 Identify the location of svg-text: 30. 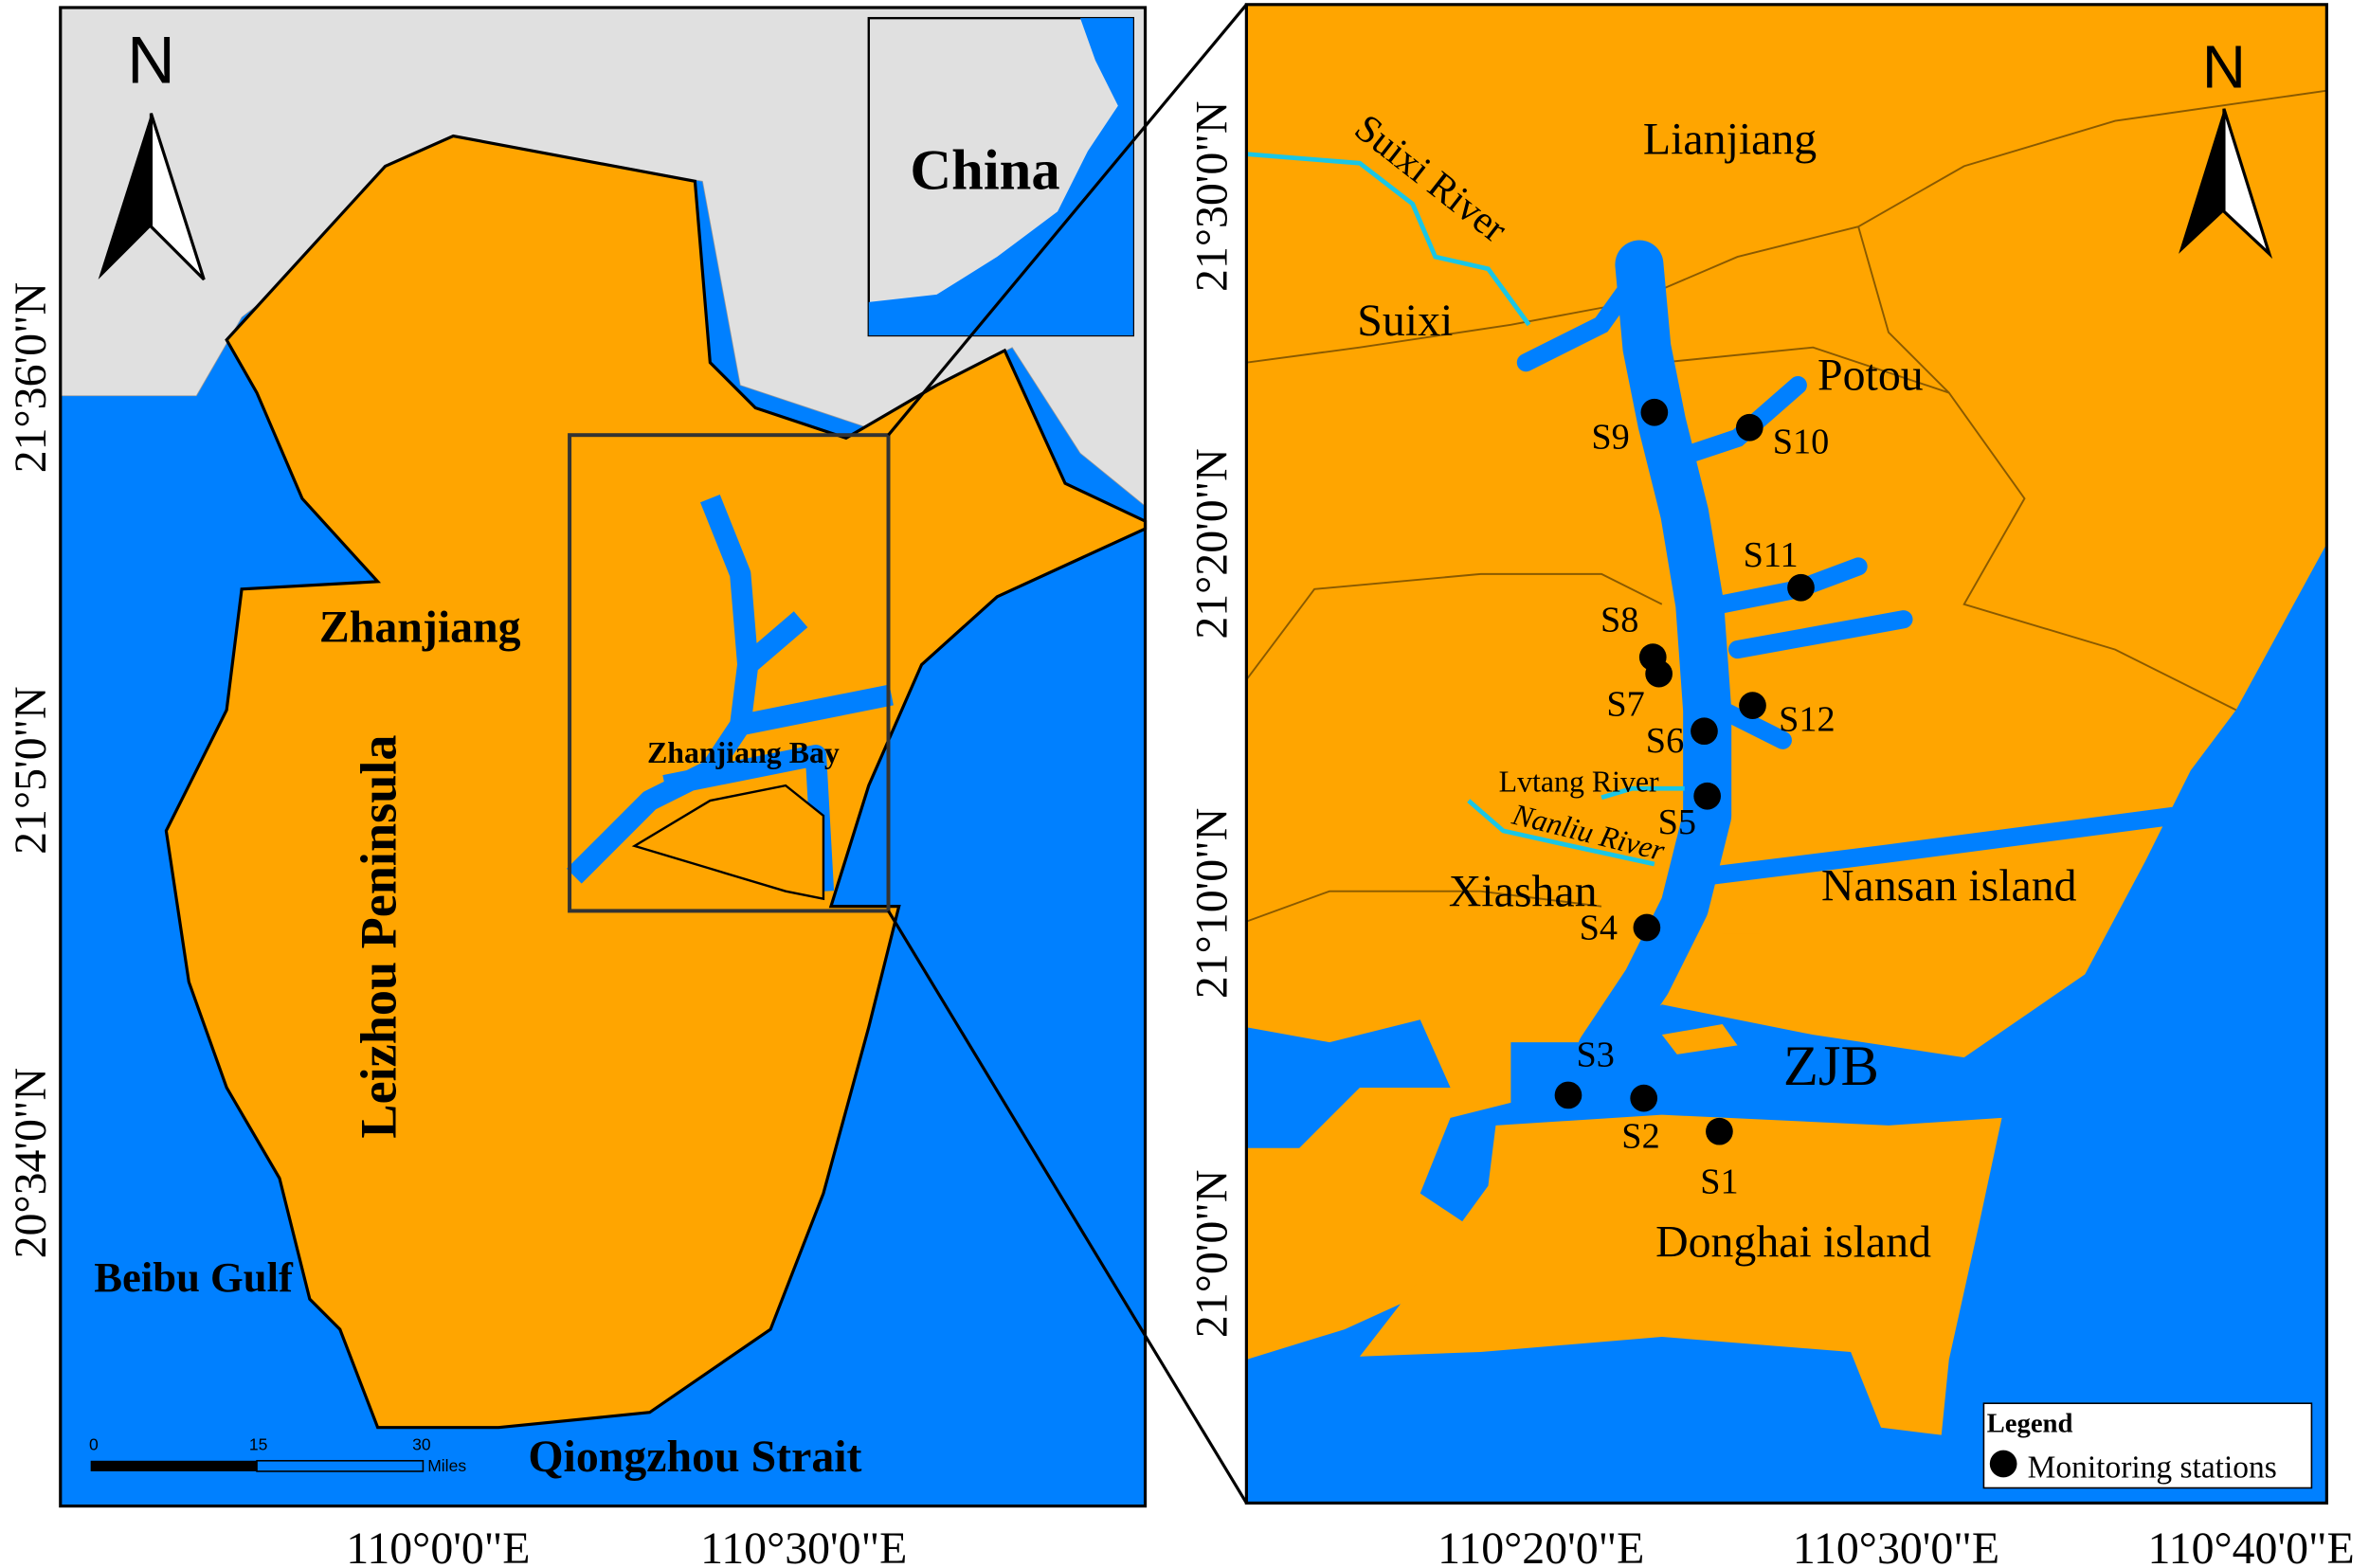
(421, 1444).